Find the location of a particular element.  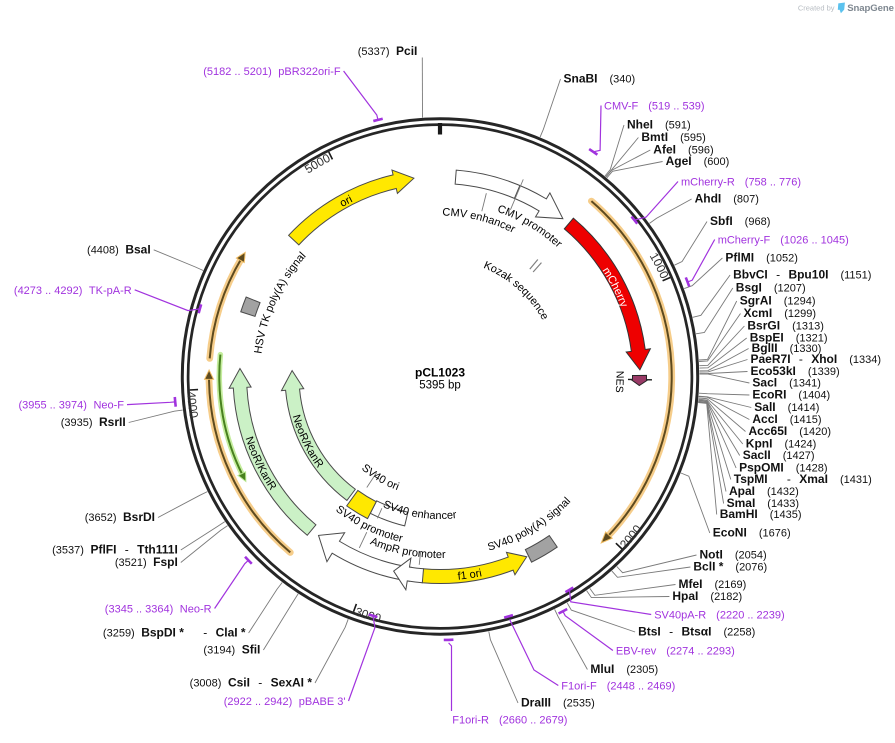

svg-text: mCherry-F(1026 .. 1045) is located at coordinates (783, 241).